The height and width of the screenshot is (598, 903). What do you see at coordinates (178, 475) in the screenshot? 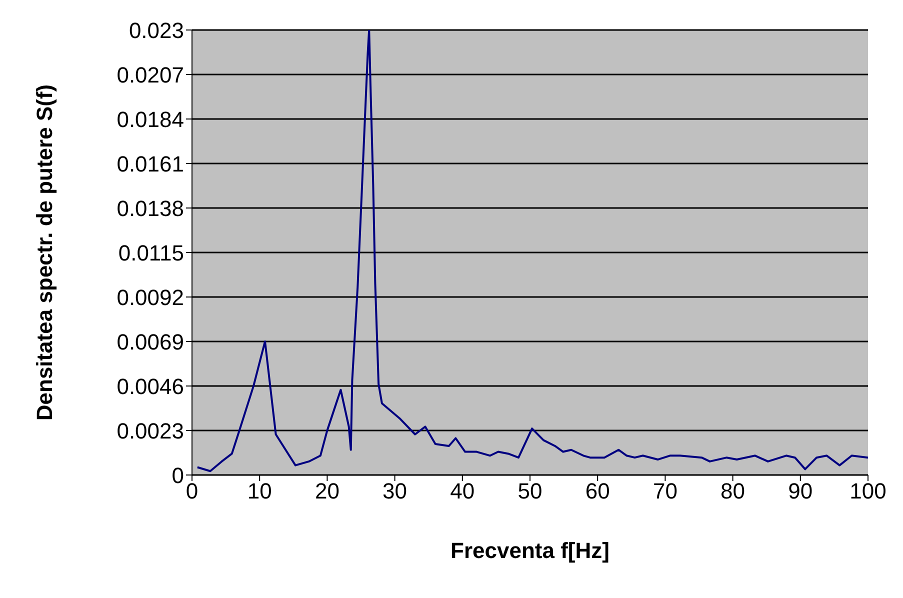
I see `y-tick-label: 0` at bounding box center [178, 475].